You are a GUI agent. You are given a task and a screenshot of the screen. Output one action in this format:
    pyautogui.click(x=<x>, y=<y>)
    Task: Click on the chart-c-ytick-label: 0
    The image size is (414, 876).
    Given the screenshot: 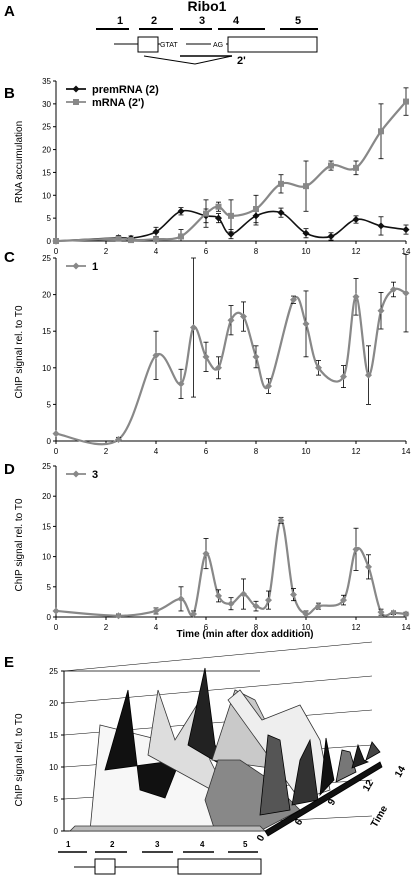 What is the action you would take?
    pyautogui.click(x=49, y=441)
    